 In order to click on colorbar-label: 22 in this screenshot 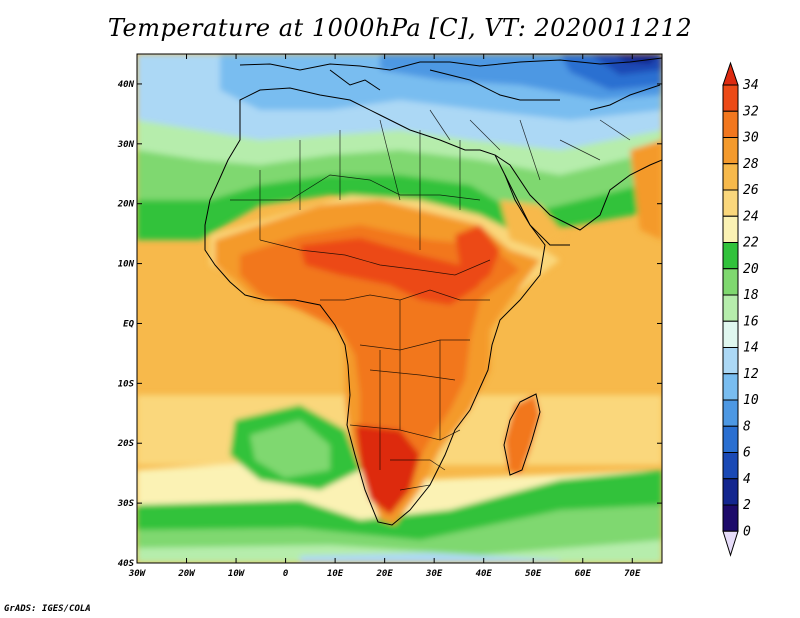, I will do `click(751, 243)`.